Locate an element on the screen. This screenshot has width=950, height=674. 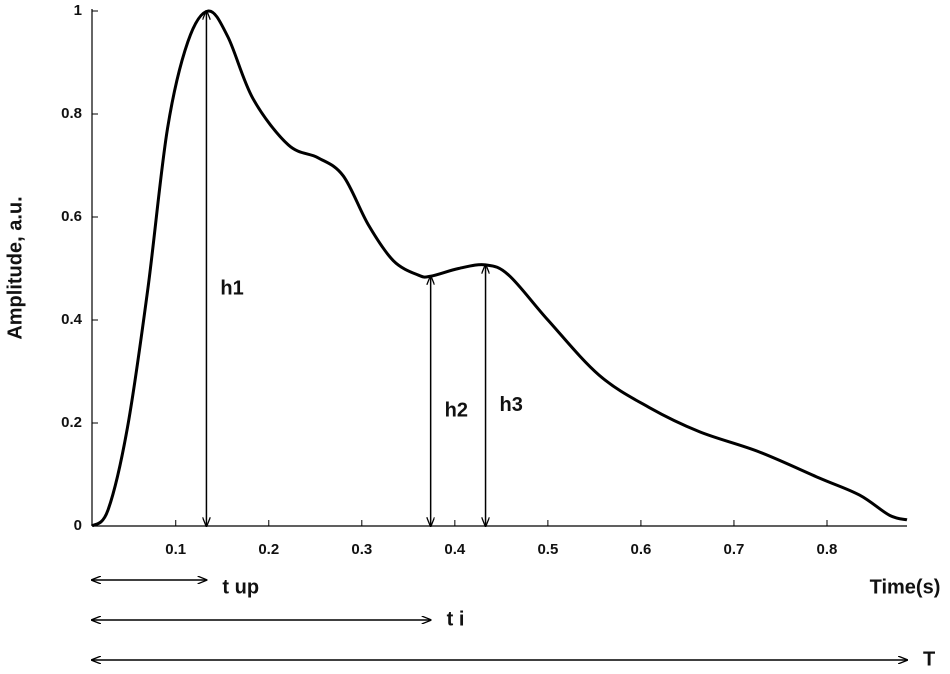
y-tick-label: 0.6 is located at coordinates (71, 216).